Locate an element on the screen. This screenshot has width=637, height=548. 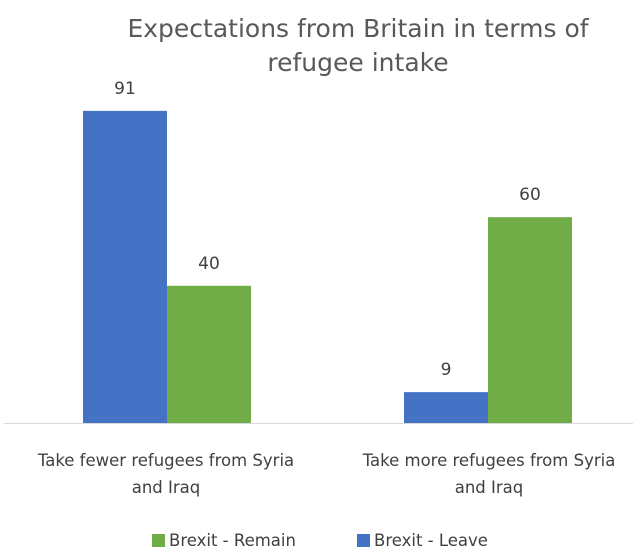
legend-label-brexit-remain: Brexit - Remain is located at coordinates (232, 539).